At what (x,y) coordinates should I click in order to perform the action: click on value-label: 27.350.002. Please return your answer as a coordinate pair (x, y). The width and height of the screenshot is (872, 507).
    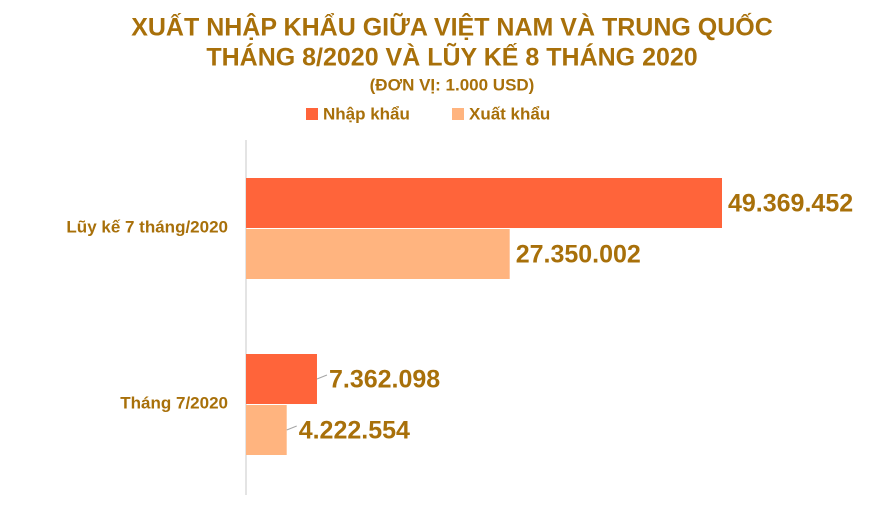
    Looking at the image, I should click on (578, 255).